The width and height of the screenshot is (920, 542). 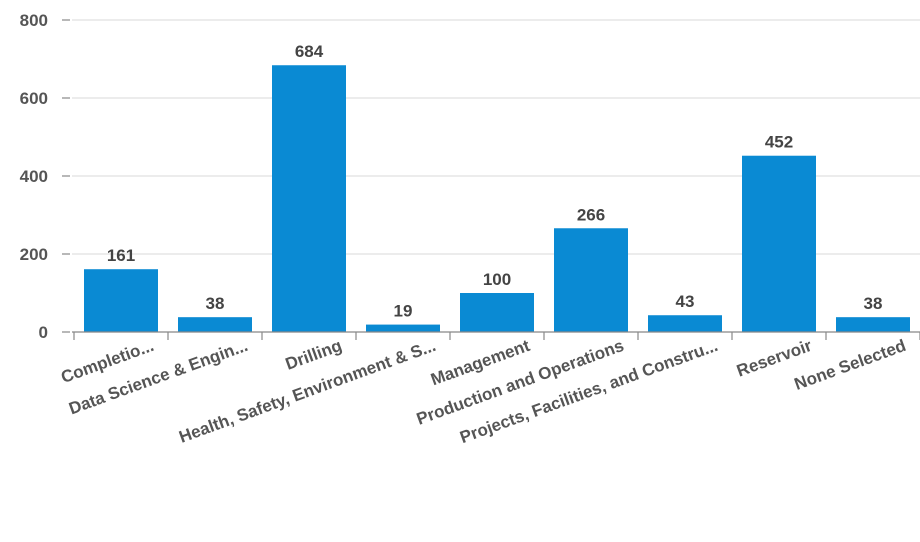 I want to click on y-tick-label: 400, so click(x=34, y=176).